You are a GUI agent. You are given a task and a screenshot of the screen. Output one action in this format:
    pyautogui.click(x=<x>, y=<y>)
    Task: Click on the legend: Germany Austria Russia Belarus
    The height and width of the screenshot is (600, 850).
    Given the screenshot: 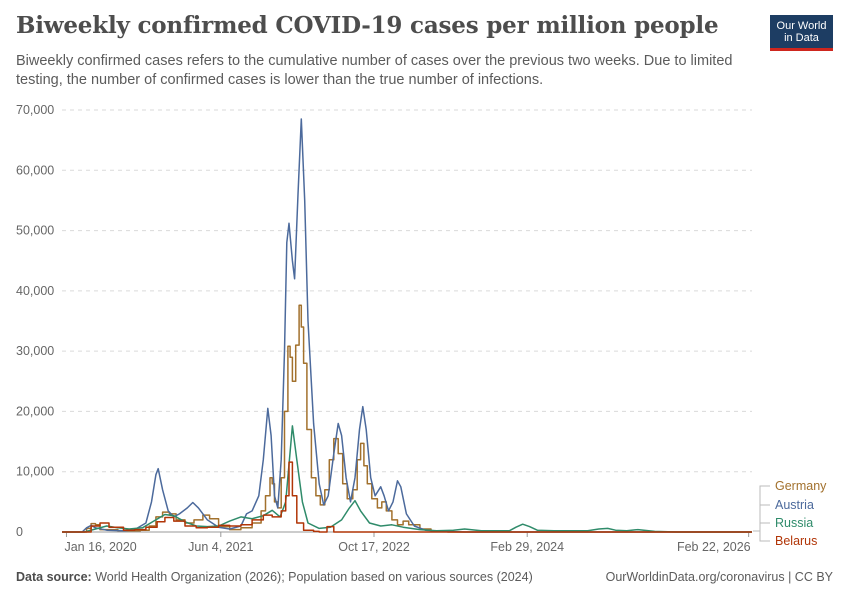 What is the action you would take?
    pyautogui.click(x=790, y=513)
    